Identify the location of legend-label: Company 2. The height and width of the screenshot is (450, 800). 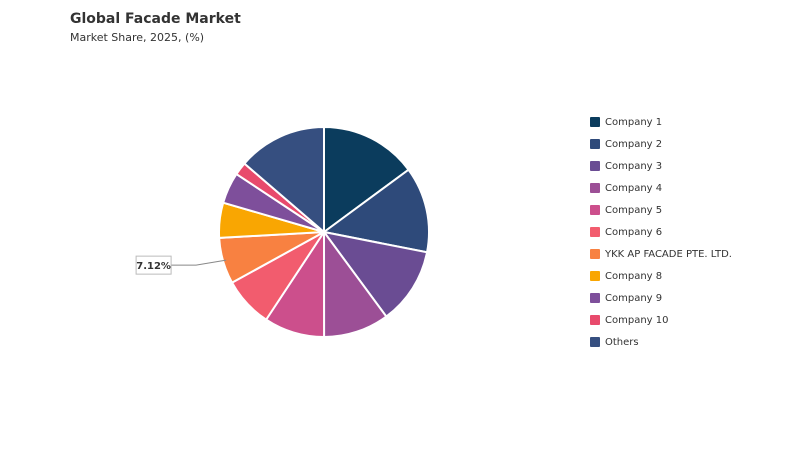
(633, 144).